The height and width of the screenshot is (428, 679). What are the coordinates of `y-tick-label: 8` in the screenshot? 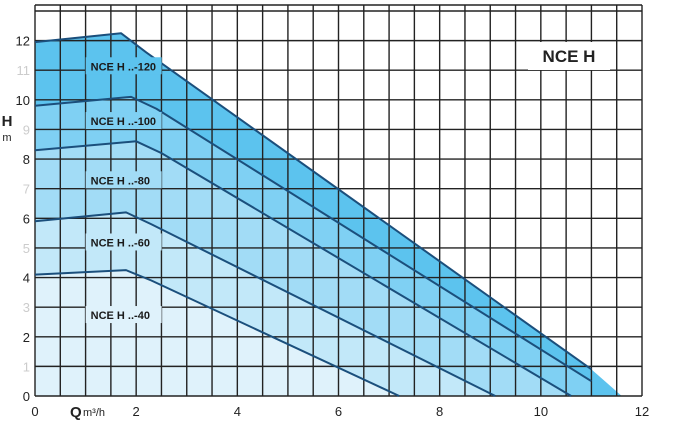 It's located at (26, 159).